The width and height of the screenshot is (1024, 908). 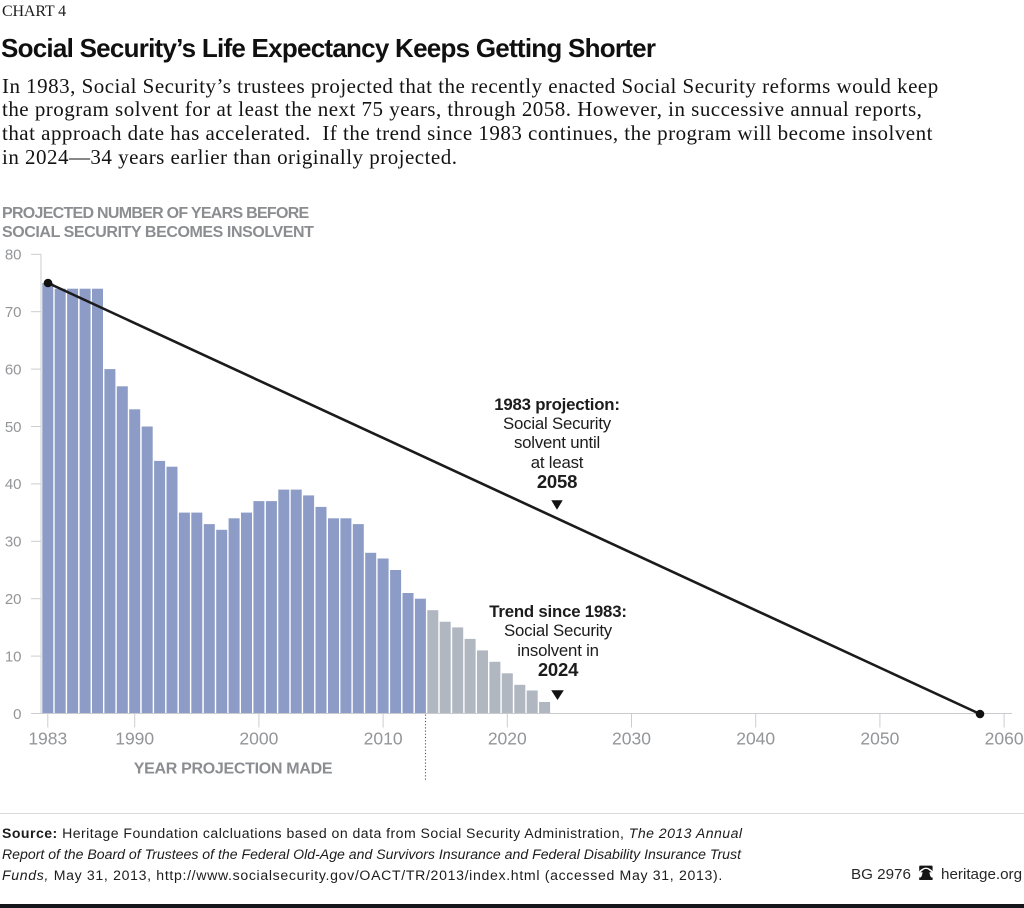 I want to click on svg-text: YEAR PROJECTION MADE, so click(x=233, y=769).